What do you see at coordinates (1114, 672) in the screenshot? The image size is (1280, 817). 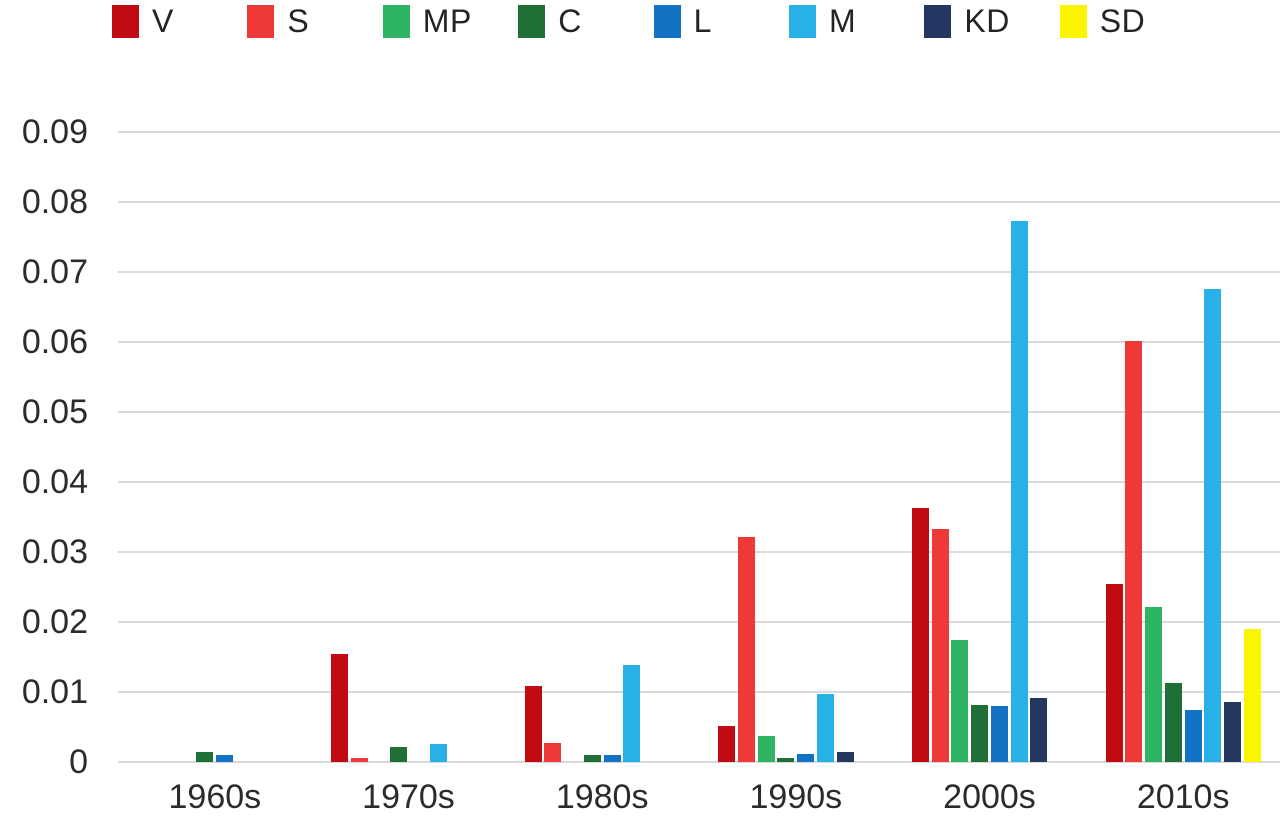 I see `bar-2010s-V` at bounding box center [1114, 672].